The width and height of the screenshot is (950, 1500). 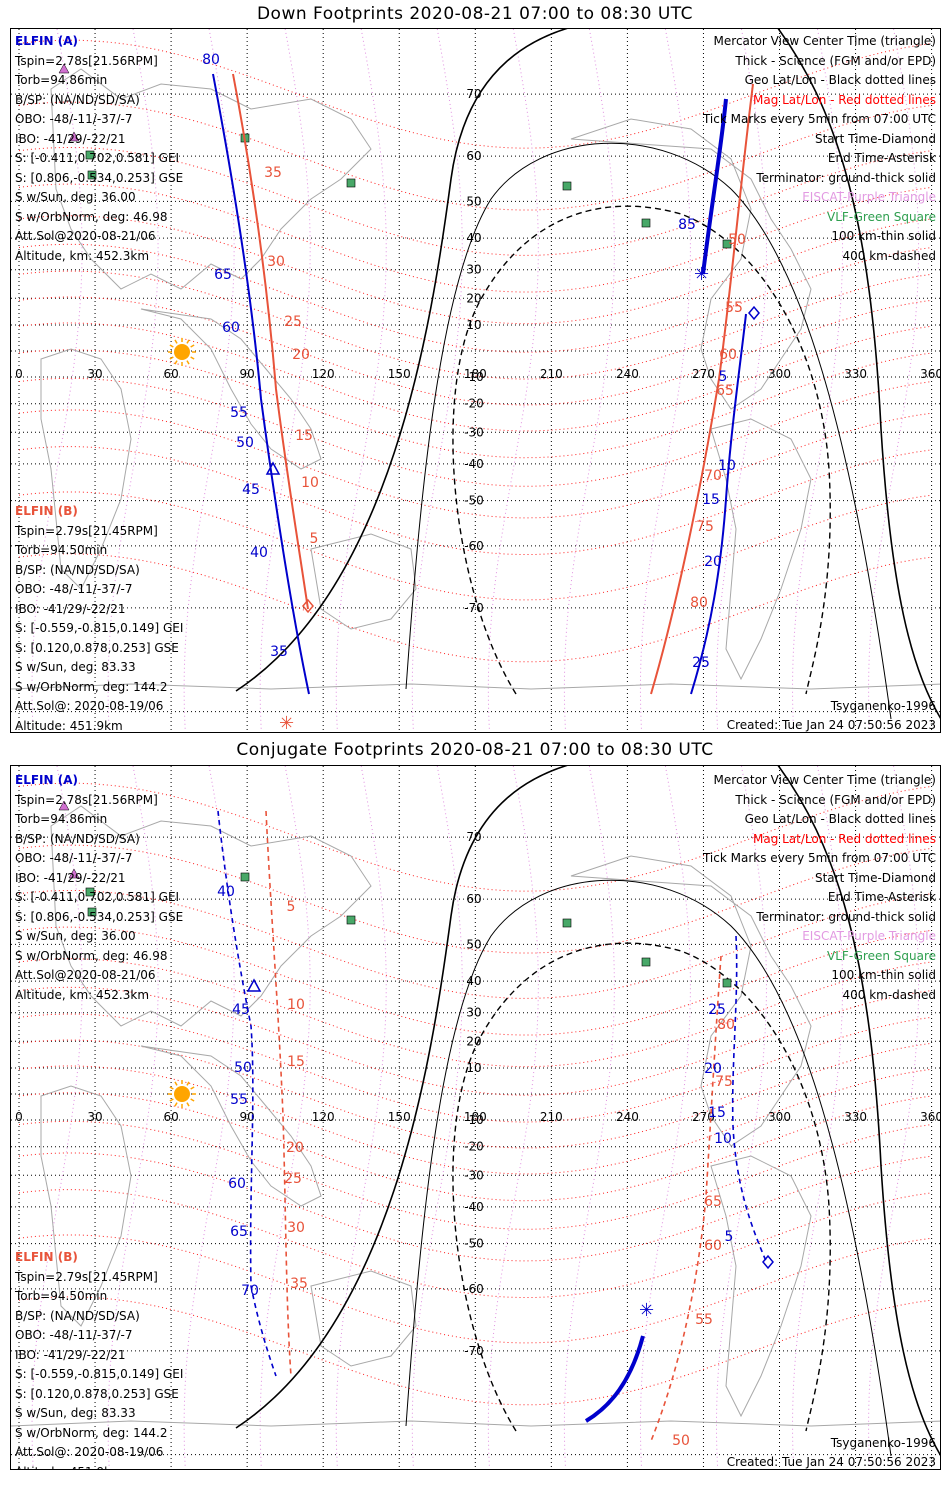 What do you see at coordinates (627, 374) in the screenshot?
I see `lon-tick-label: 240` at bounding box center [627, 374].